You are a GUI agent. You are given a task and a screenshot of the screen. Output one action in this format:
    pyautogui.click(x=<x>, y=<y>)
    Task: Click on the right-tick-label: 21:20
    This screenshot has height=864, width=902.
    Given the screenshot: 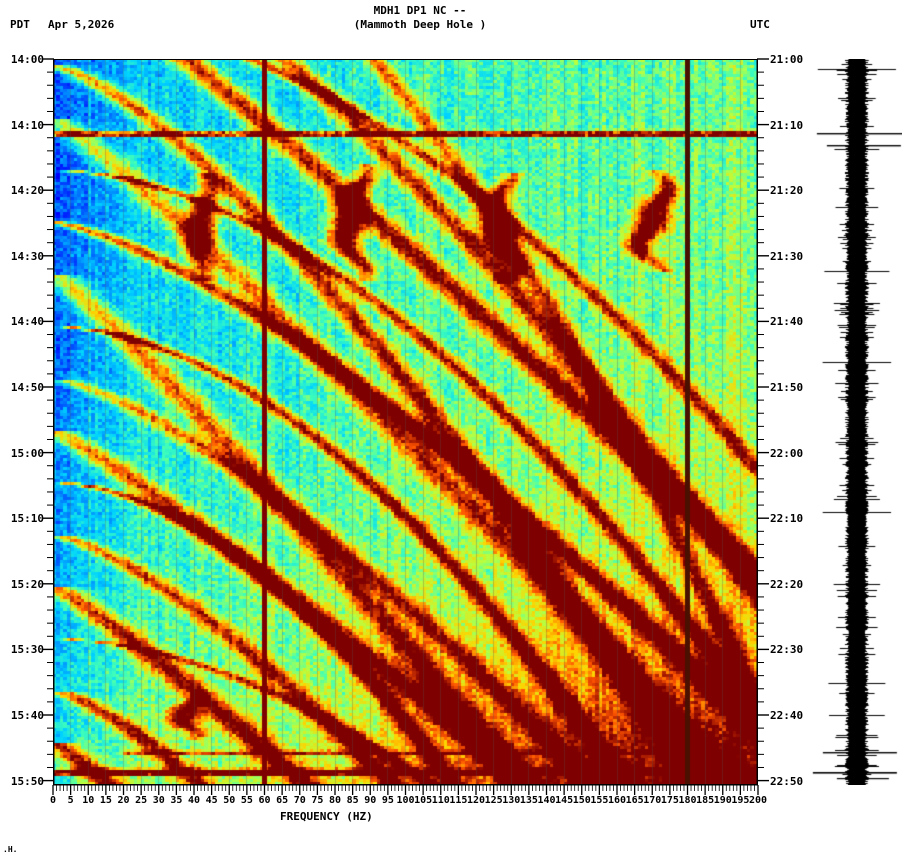 What is the action you would take?
    pyautogui.click(x=787, y=191)
    